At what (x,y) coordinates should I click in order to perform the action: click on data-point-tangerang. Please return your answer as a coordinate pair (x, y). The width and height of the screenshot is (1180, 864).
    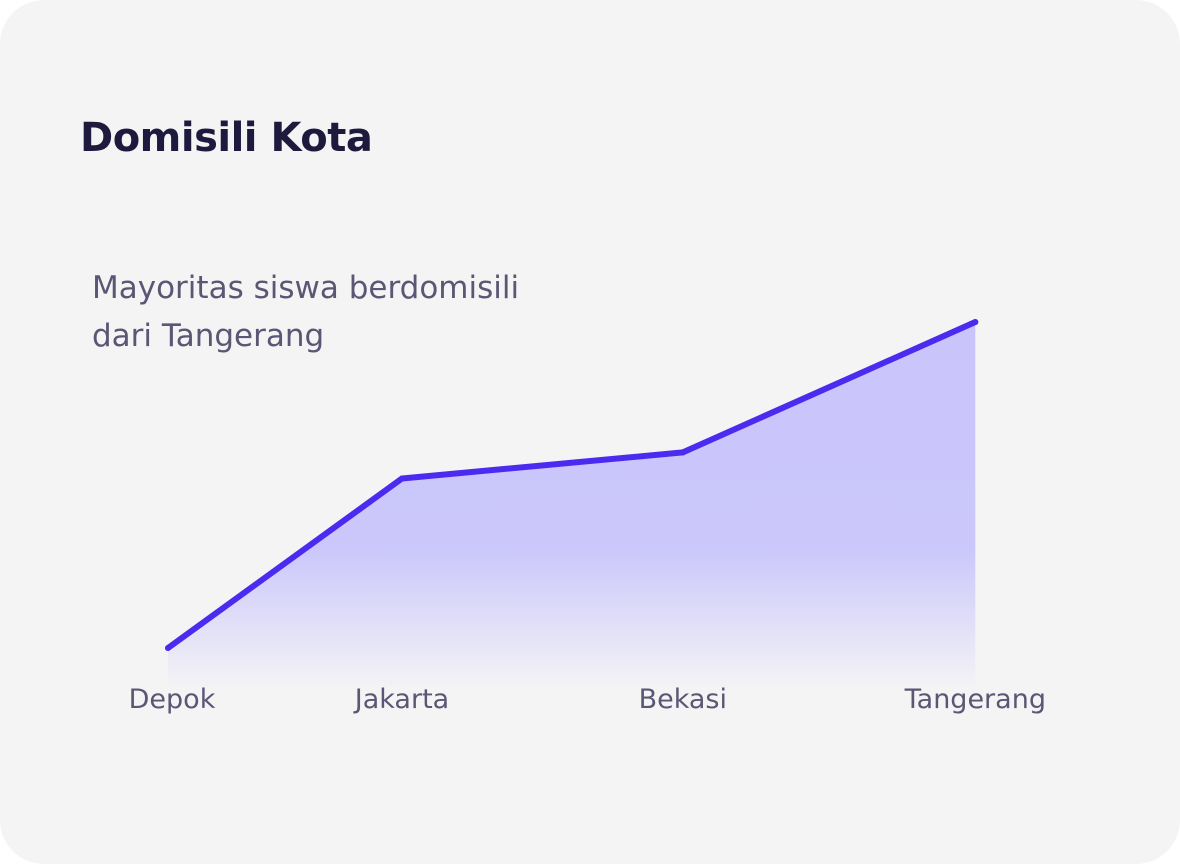
    Looking at the image, I should click on (975, 322).